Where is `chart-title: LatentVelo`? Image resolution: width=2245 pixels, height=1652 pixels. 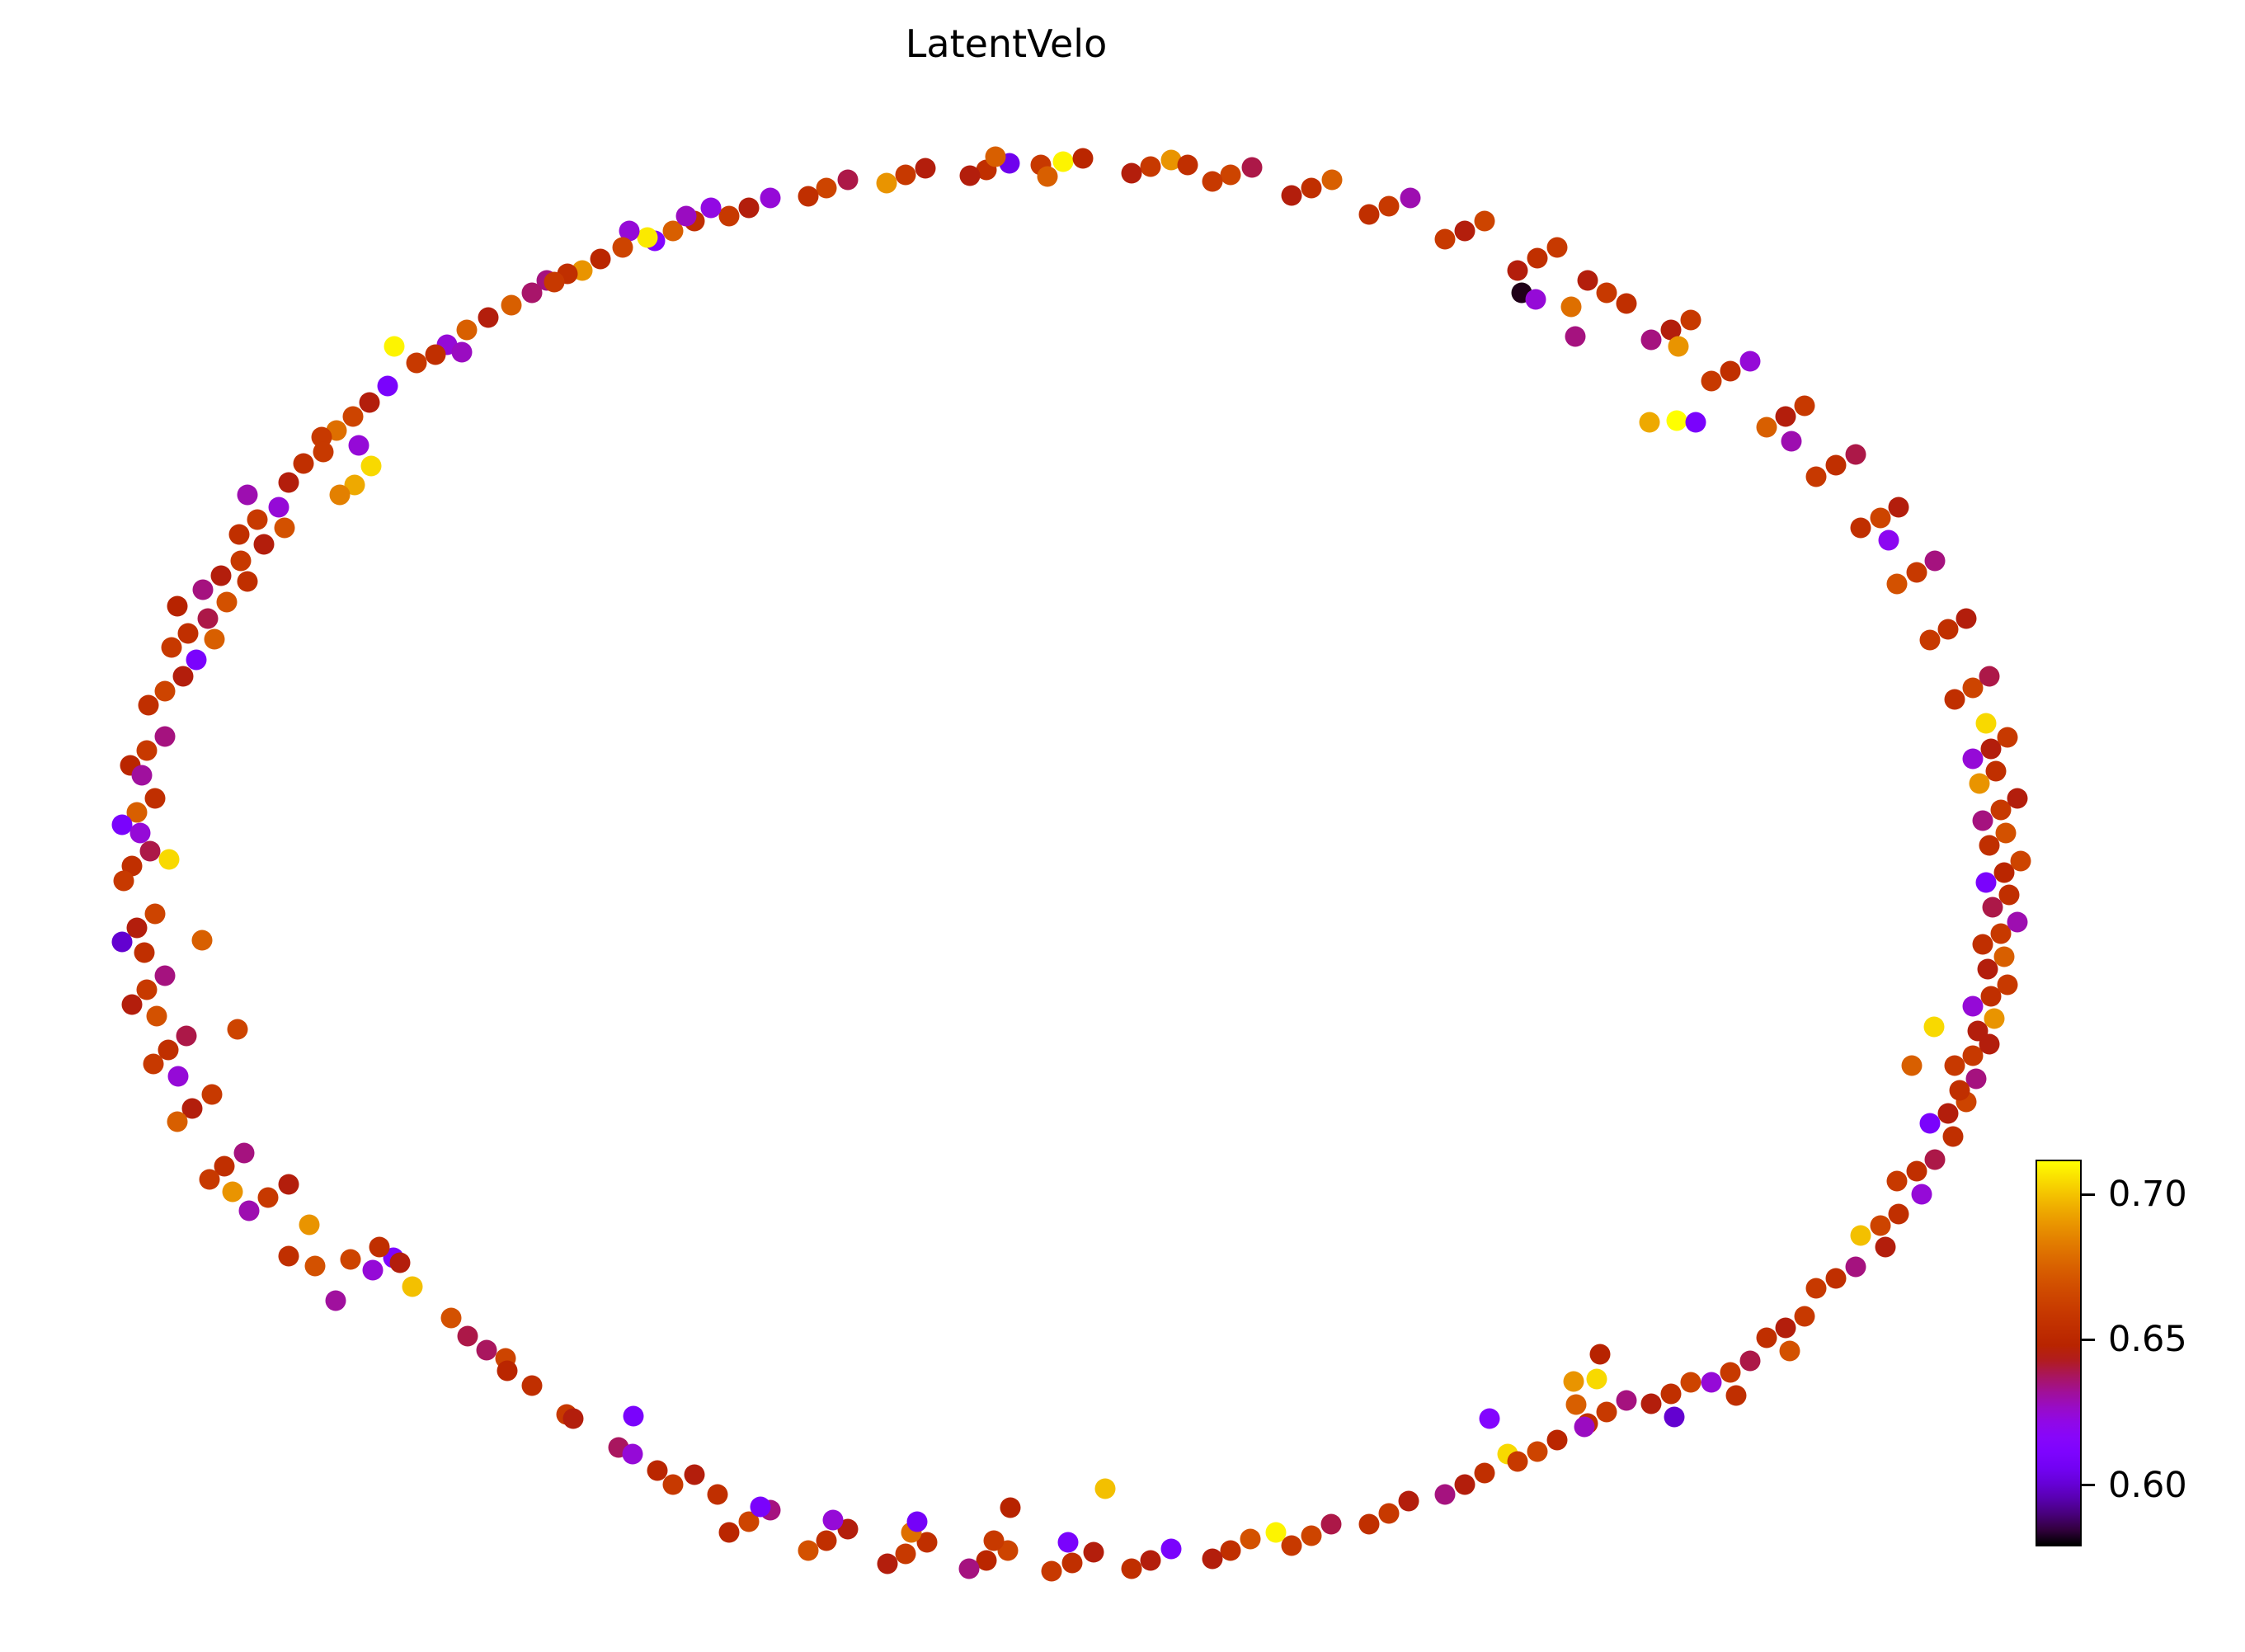
chart-title: LatentVelo is located at coordinates (1007, 43).